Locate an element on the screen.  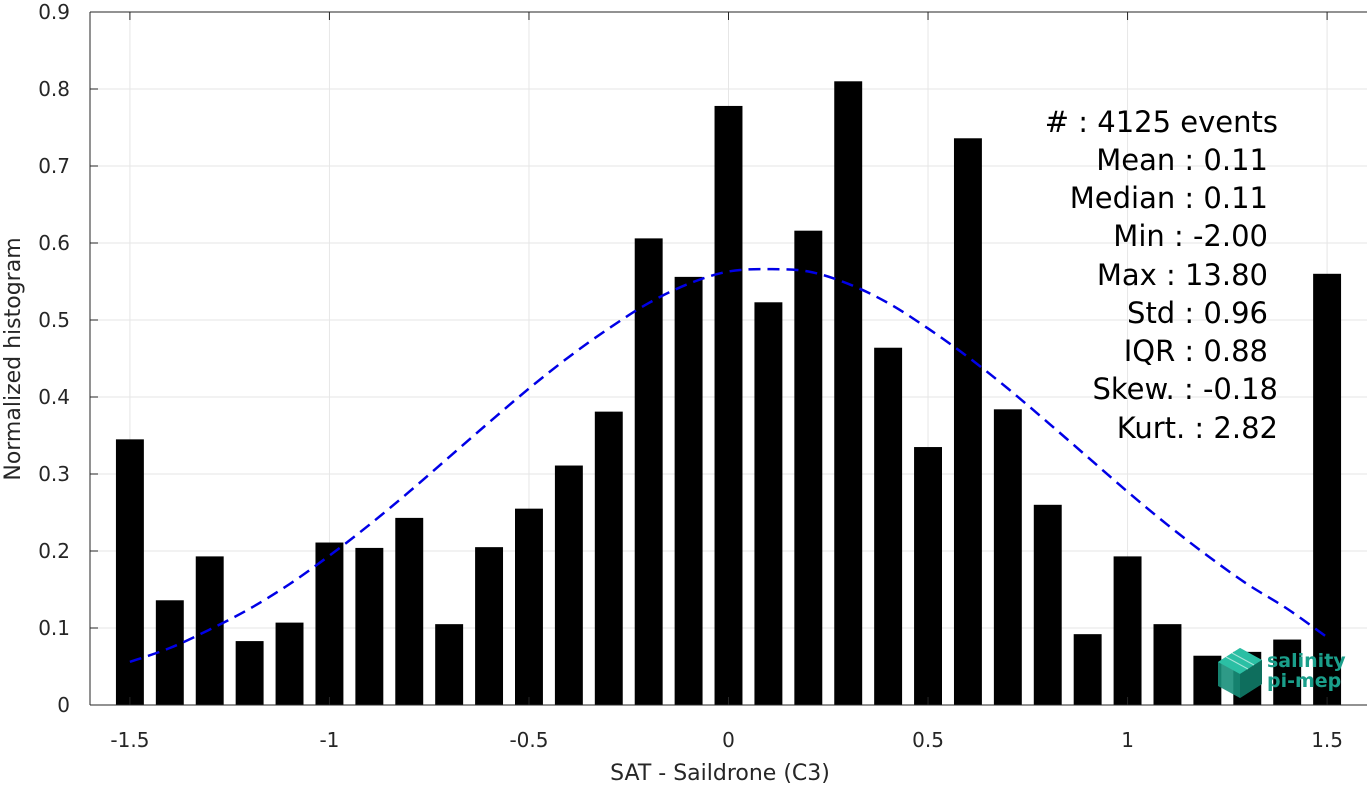
stat-std: Std : 0.96 is located at coordinates (1197, 313).